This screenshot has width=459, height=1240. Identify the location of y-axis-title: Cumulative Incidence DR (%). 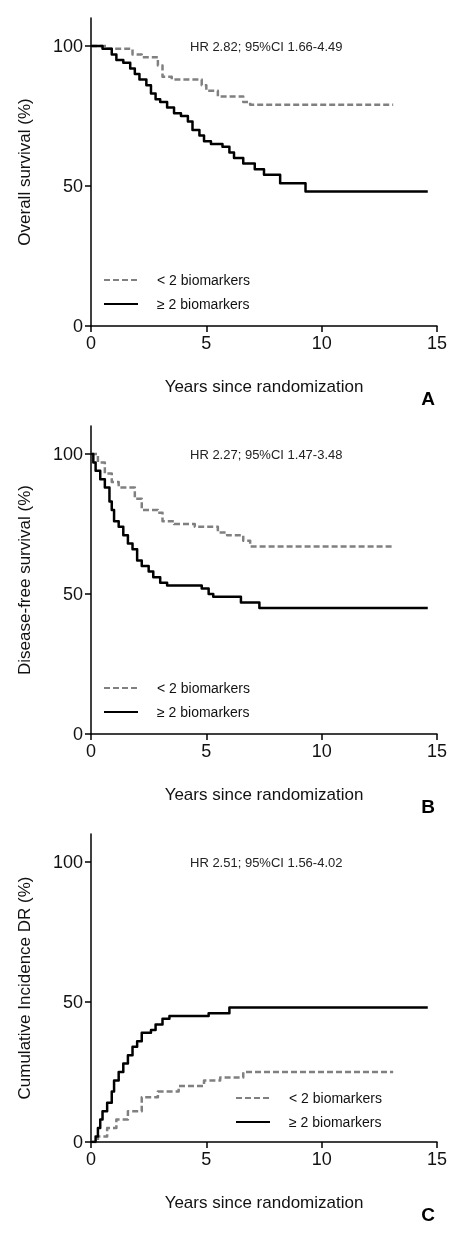
(24, 988).